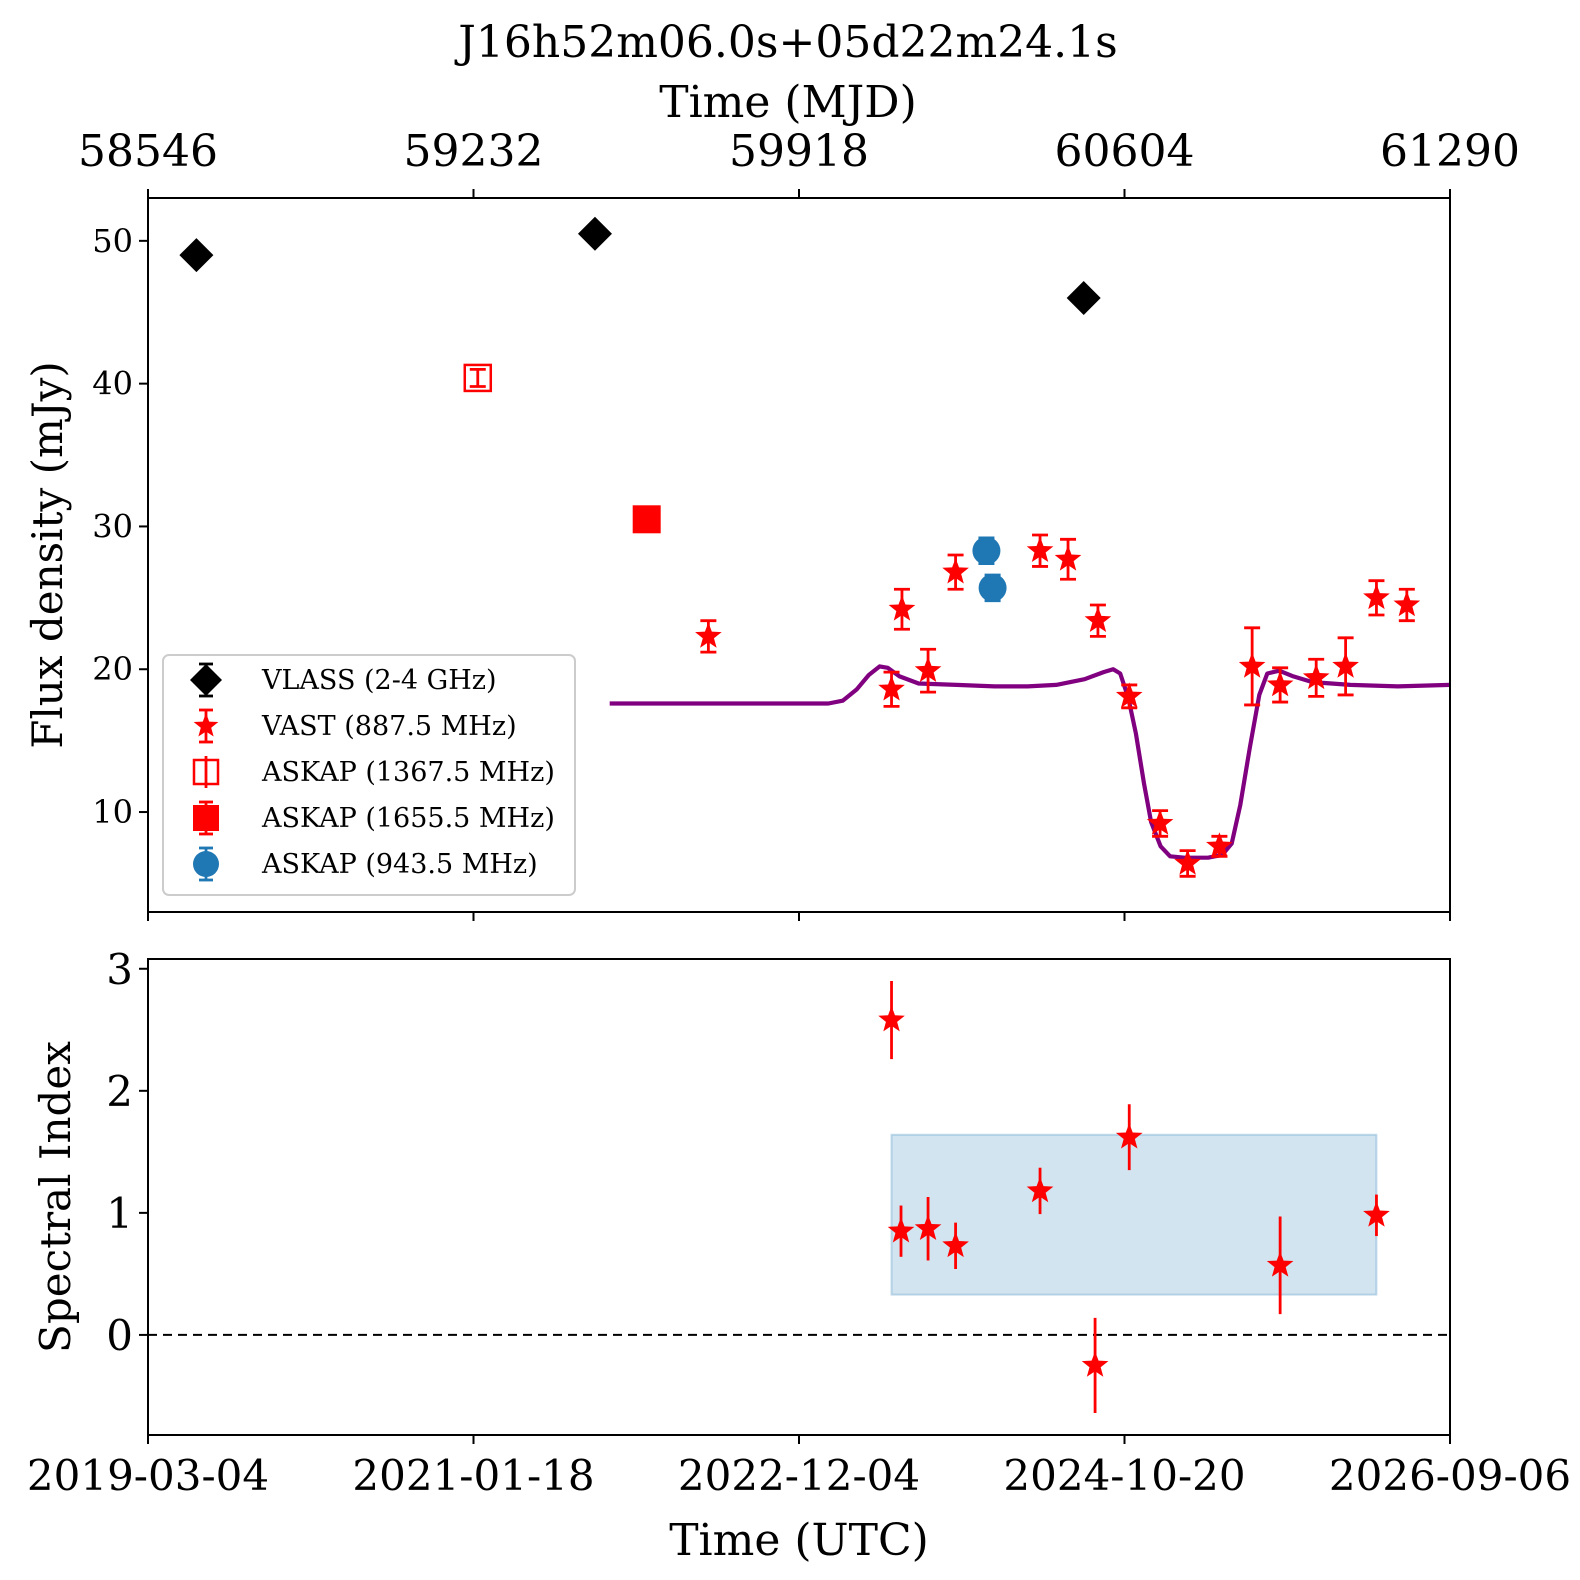  What do you see at coordinates (1124, 1475) in the screenshot?
I see `x-tick-label: 2024-10-20` at bounding box center [1124, 1475].